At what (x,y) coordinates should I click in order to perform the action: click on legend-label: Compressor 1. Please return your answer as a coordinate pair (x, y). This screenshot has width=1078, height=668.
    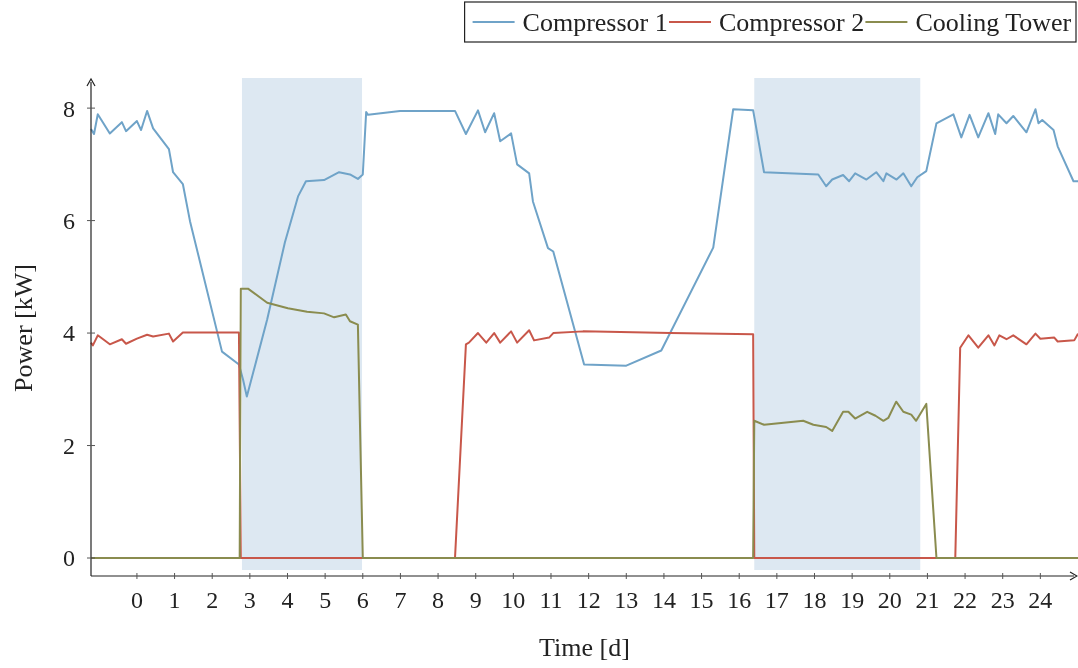
    Looking at the image, I should click on (595, 23).